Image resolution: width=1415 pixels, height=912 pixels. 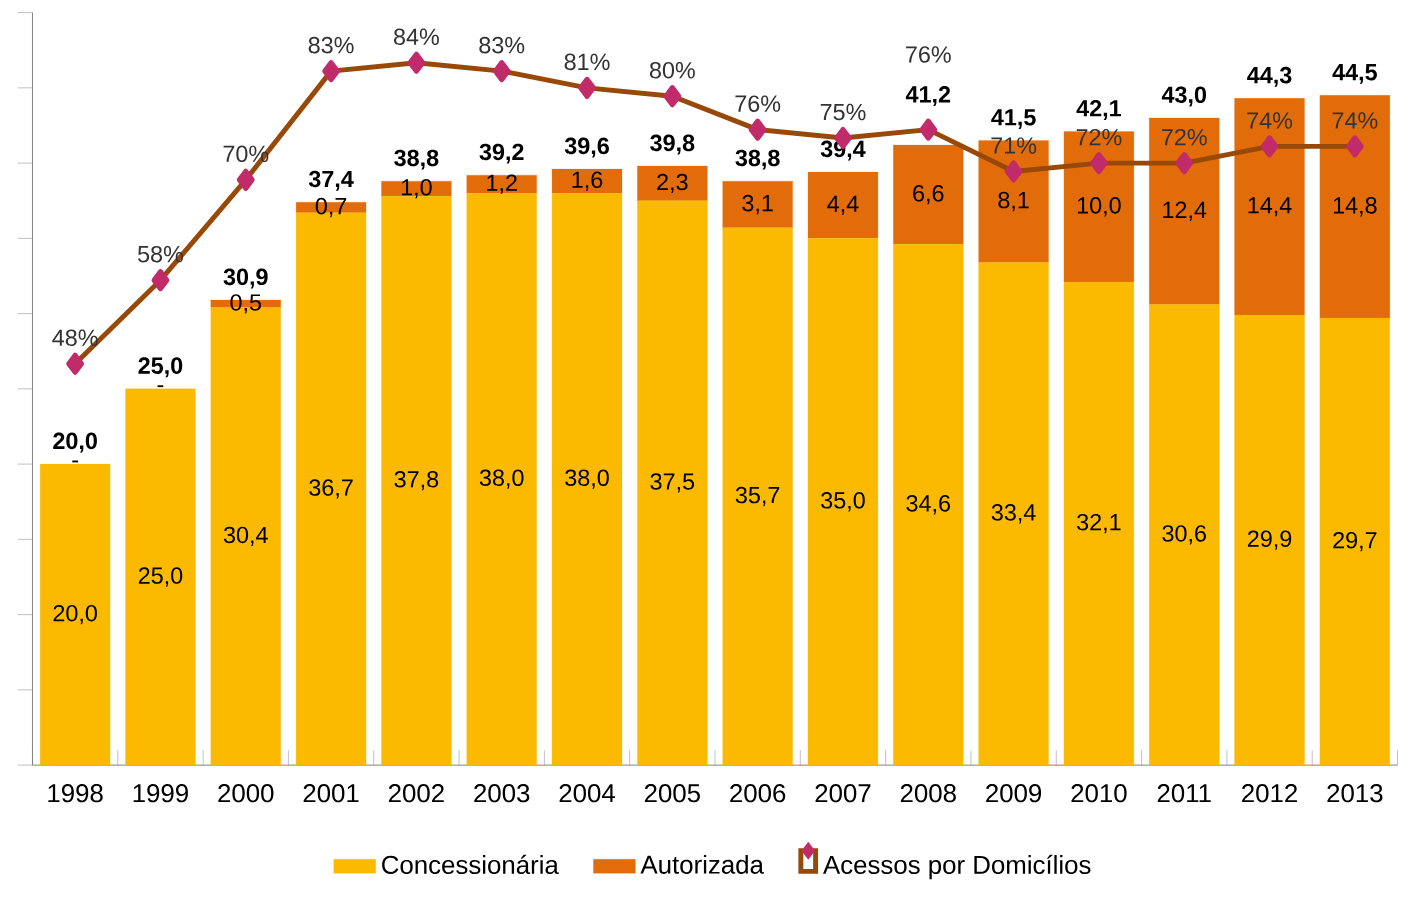 I want to click on total-label: 25,0, so click(x=160, y=367).